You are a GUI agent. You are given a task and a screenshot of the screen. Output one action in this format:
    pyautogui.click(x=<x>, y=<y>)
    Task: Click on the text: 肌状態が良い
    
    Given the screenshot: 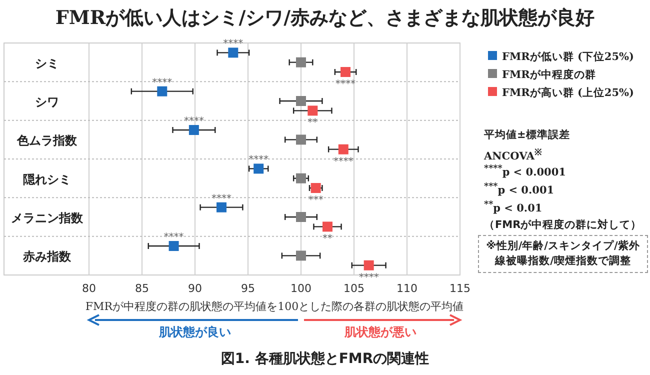 What is the action you would take?
    pyautogui.click(x=194, y=332)
    